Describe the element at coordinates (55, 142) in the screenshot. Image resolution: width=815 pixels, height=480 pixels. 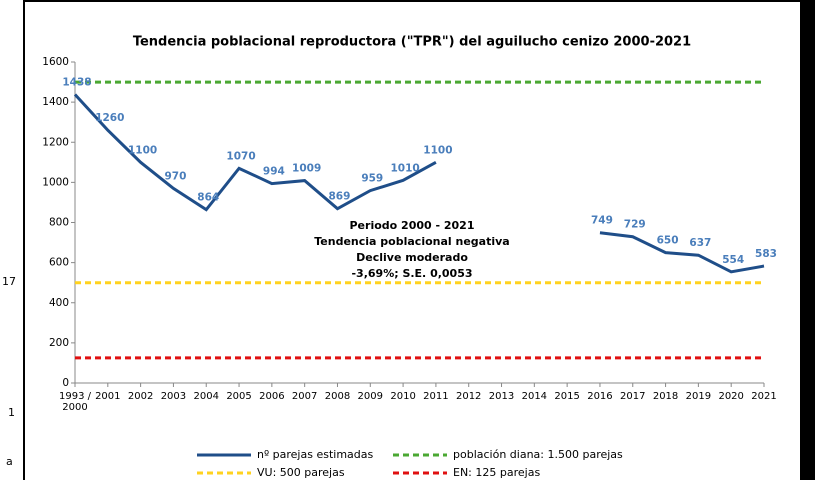
I see `y-tick-label: 1200` at that location.